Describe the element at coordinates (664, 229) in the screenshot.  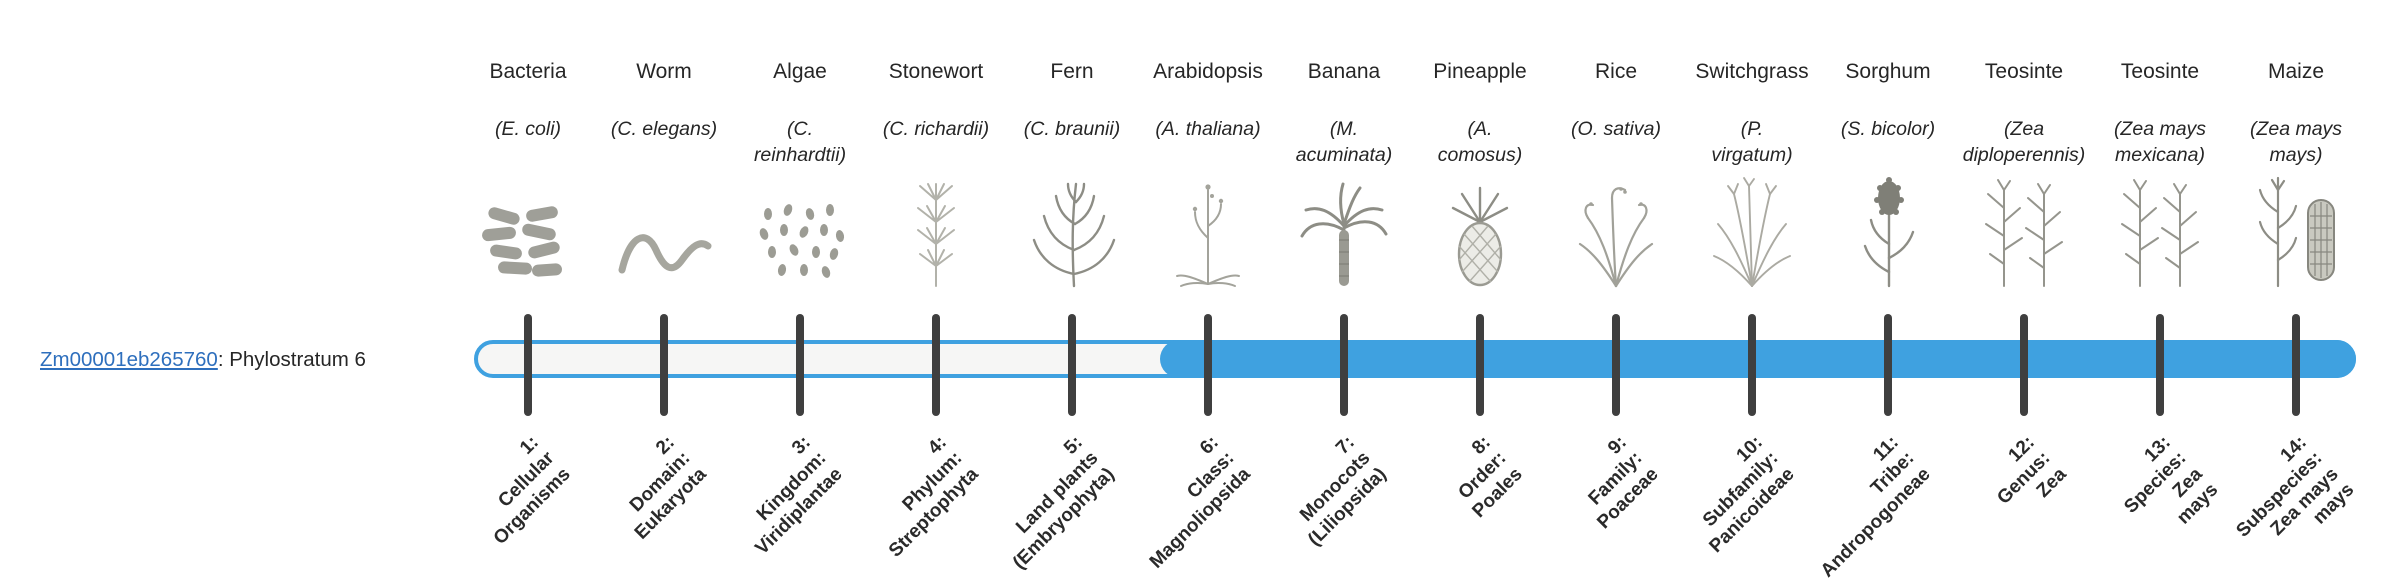
I see `worm-icon` at that location.